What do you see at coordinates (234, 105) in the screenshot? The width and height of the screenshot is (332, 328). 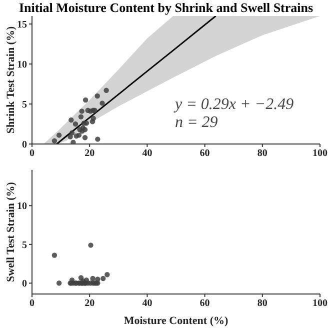 I see `annotation: y = 0.29x + −2.49` at bounding box center [234, 105].